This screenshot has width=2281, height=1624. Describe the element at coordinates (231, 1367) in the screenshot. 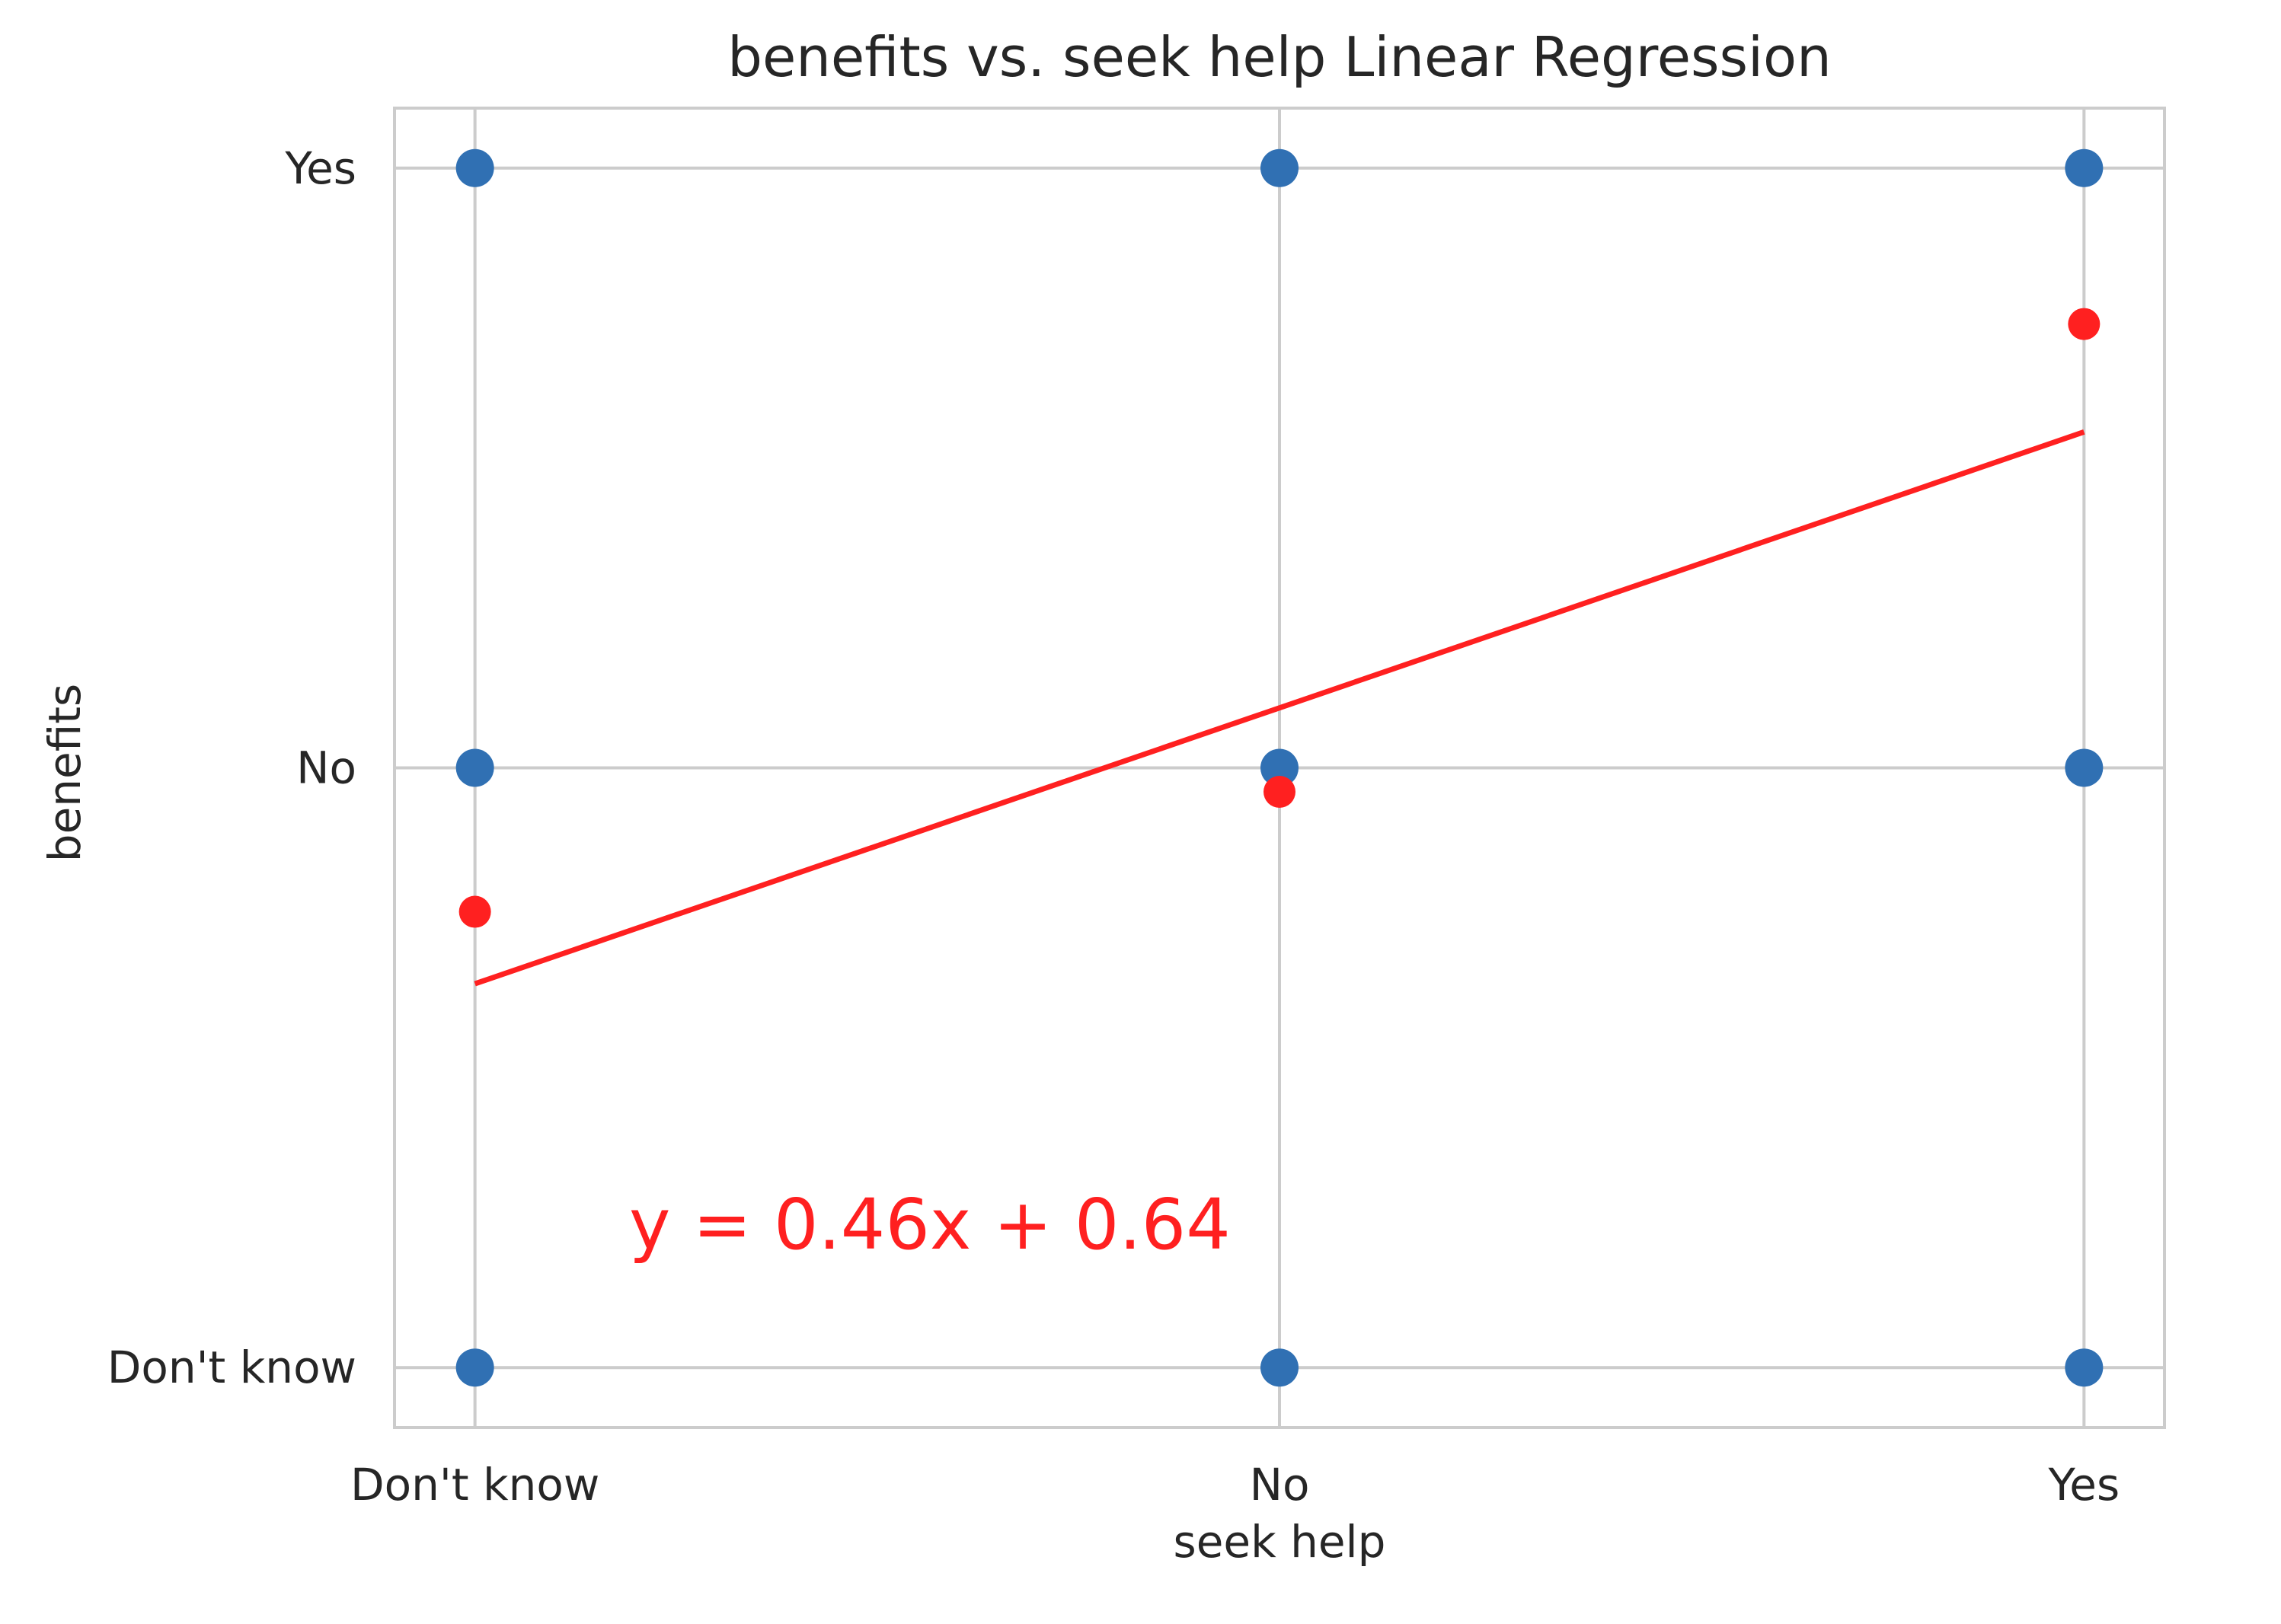

I see `y-tick-label: Don't know` at that location.